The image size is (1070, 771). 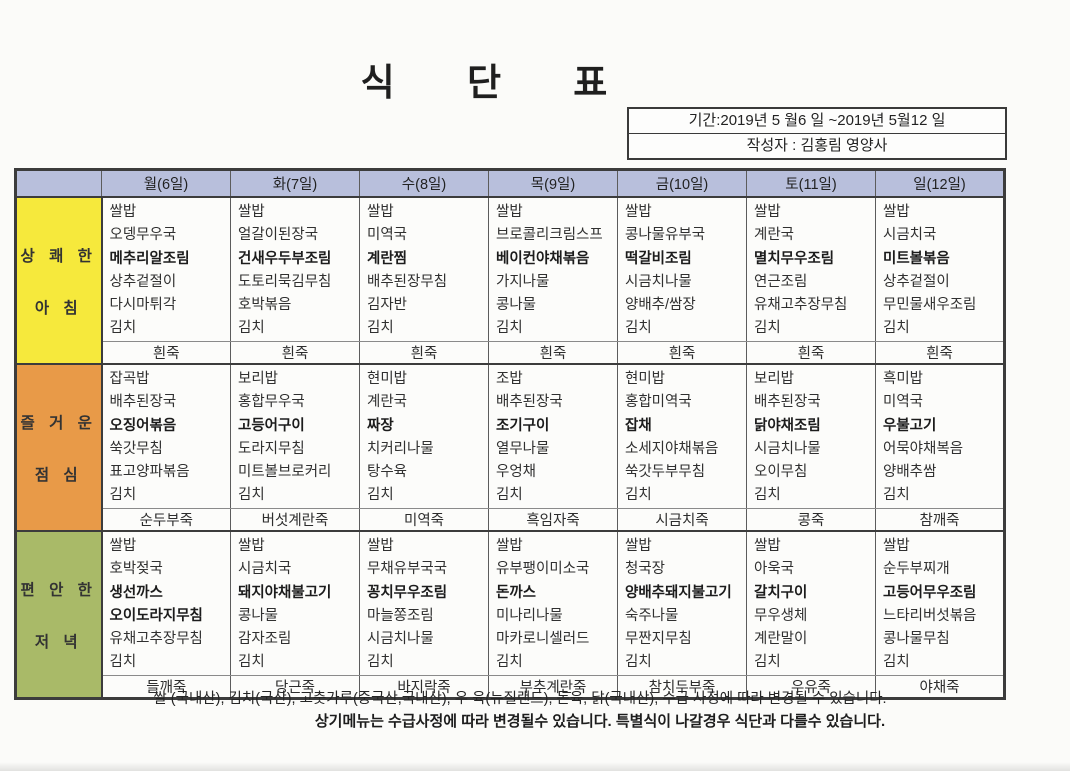 I want to click on menu-item: 김자반, so click(x=387, y=305).